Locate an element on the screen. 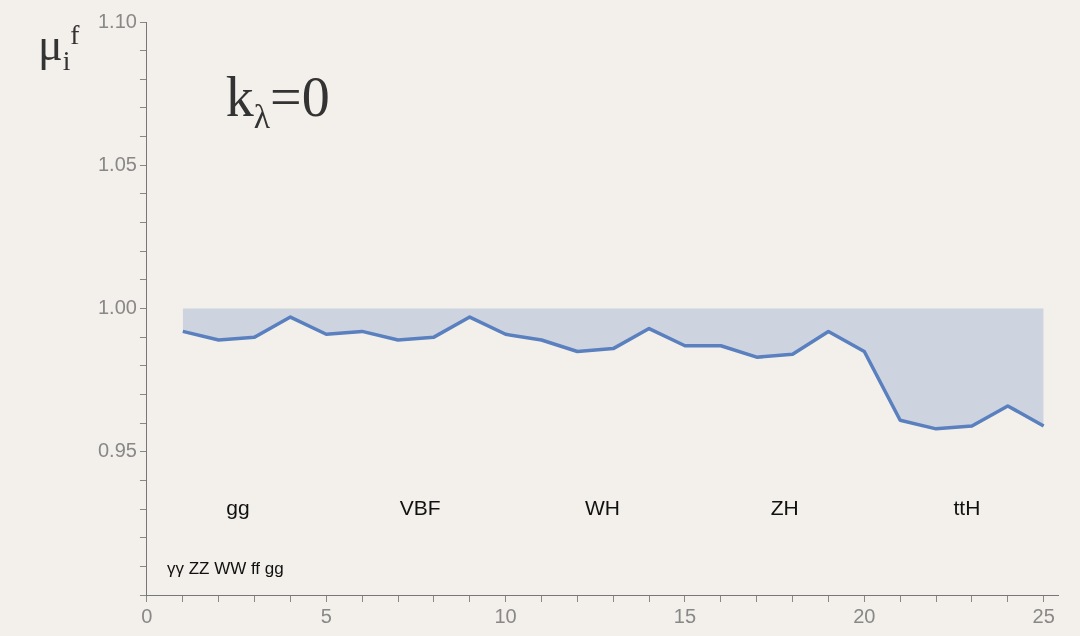 The height and width of the screenshot is (636, 1080). x-tick-label: 20 is located at coordinates (864, 615).